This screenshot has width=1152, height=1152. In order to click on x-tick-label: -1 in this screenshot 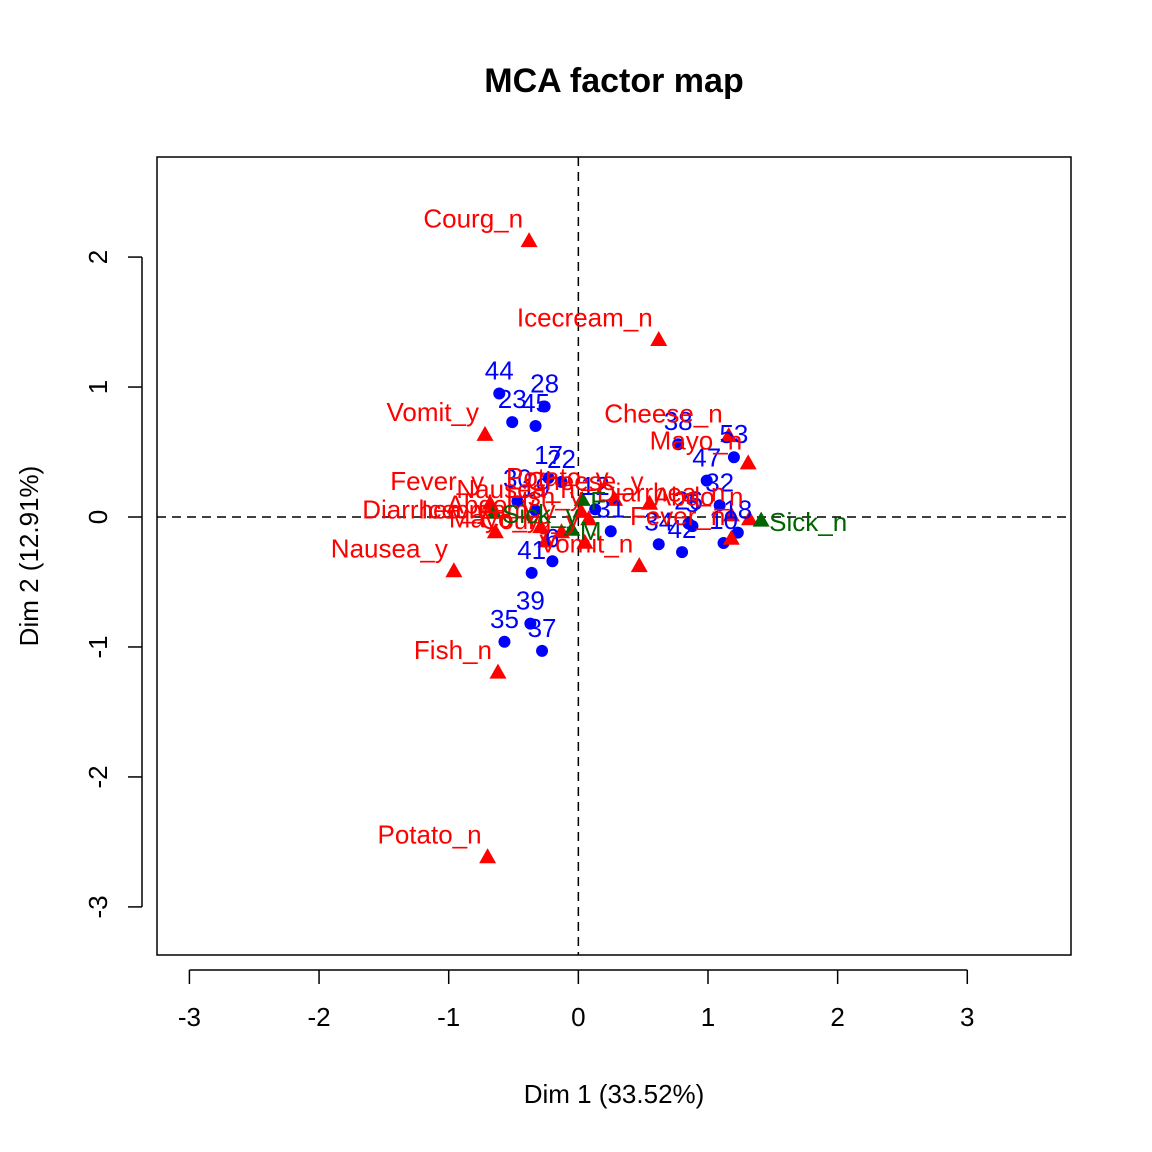, I will do `click(448, 1017)`.